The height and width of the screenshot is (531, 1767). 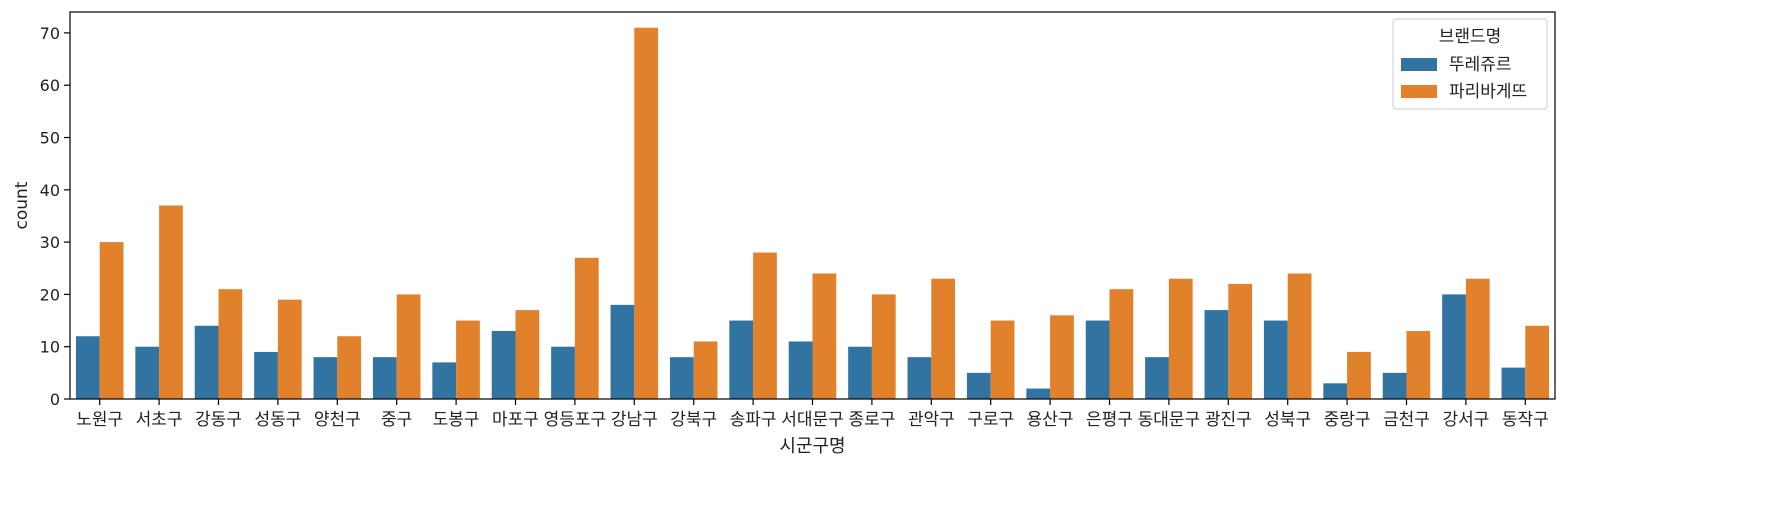 I want to click on bar-강남구-파리바게뜨, so click(x=646, y=213).